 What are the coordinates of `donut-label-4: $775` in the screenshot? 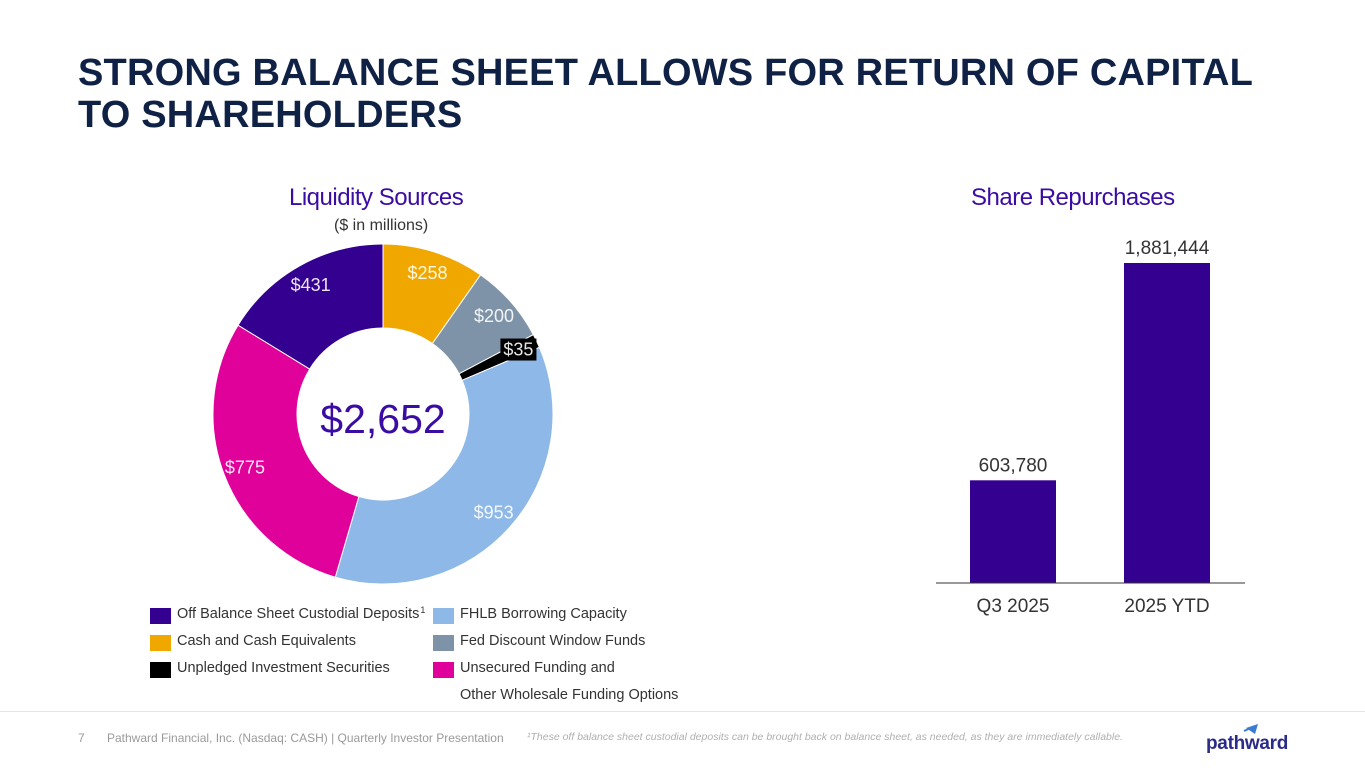 It's located at (245, 467).